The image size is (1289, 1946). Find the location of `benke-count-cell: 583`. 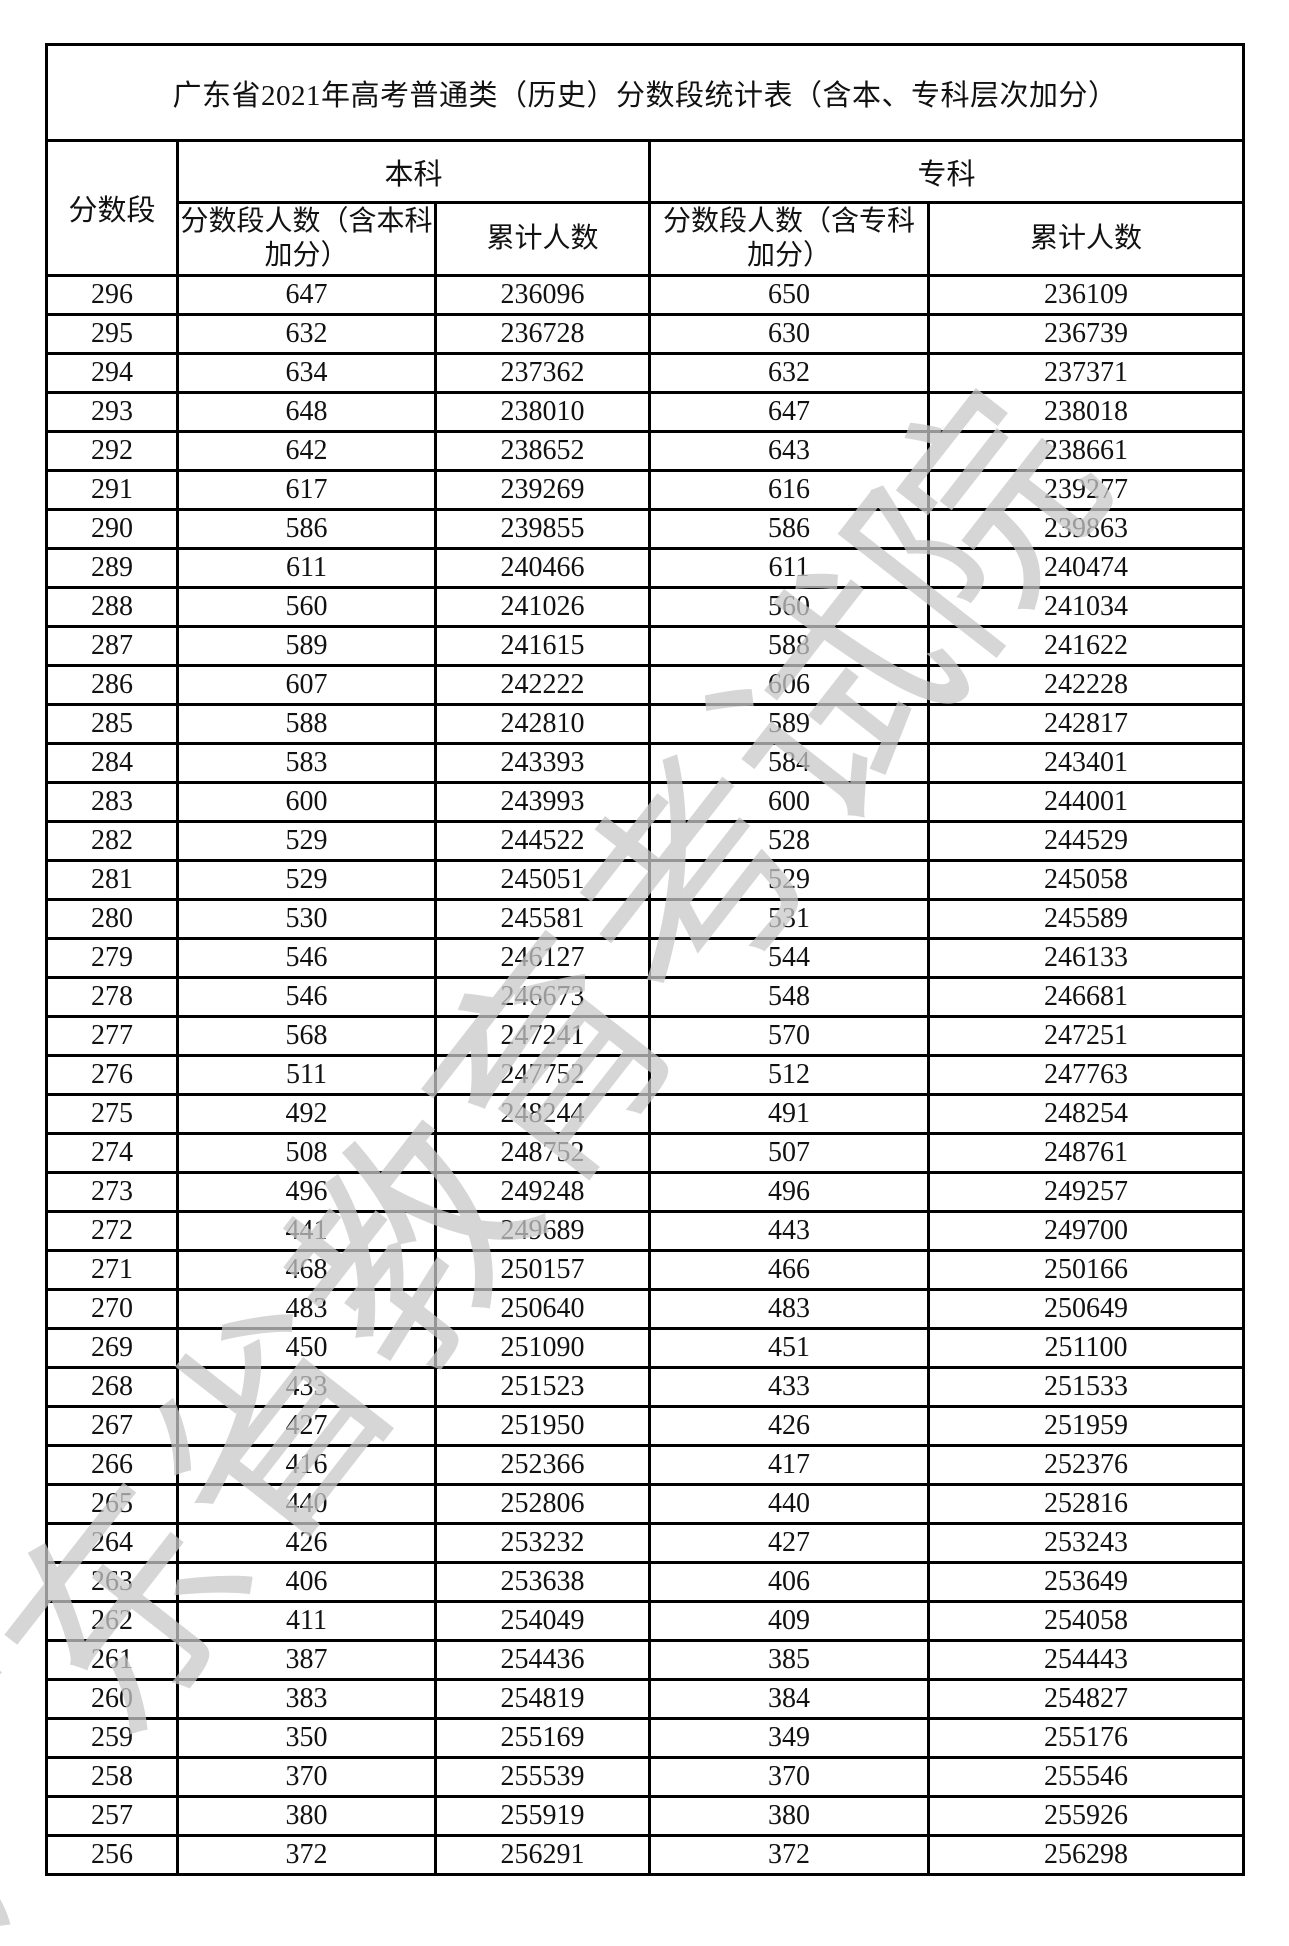

benke-count-cell: 583 is located at coordinates (306, 763).